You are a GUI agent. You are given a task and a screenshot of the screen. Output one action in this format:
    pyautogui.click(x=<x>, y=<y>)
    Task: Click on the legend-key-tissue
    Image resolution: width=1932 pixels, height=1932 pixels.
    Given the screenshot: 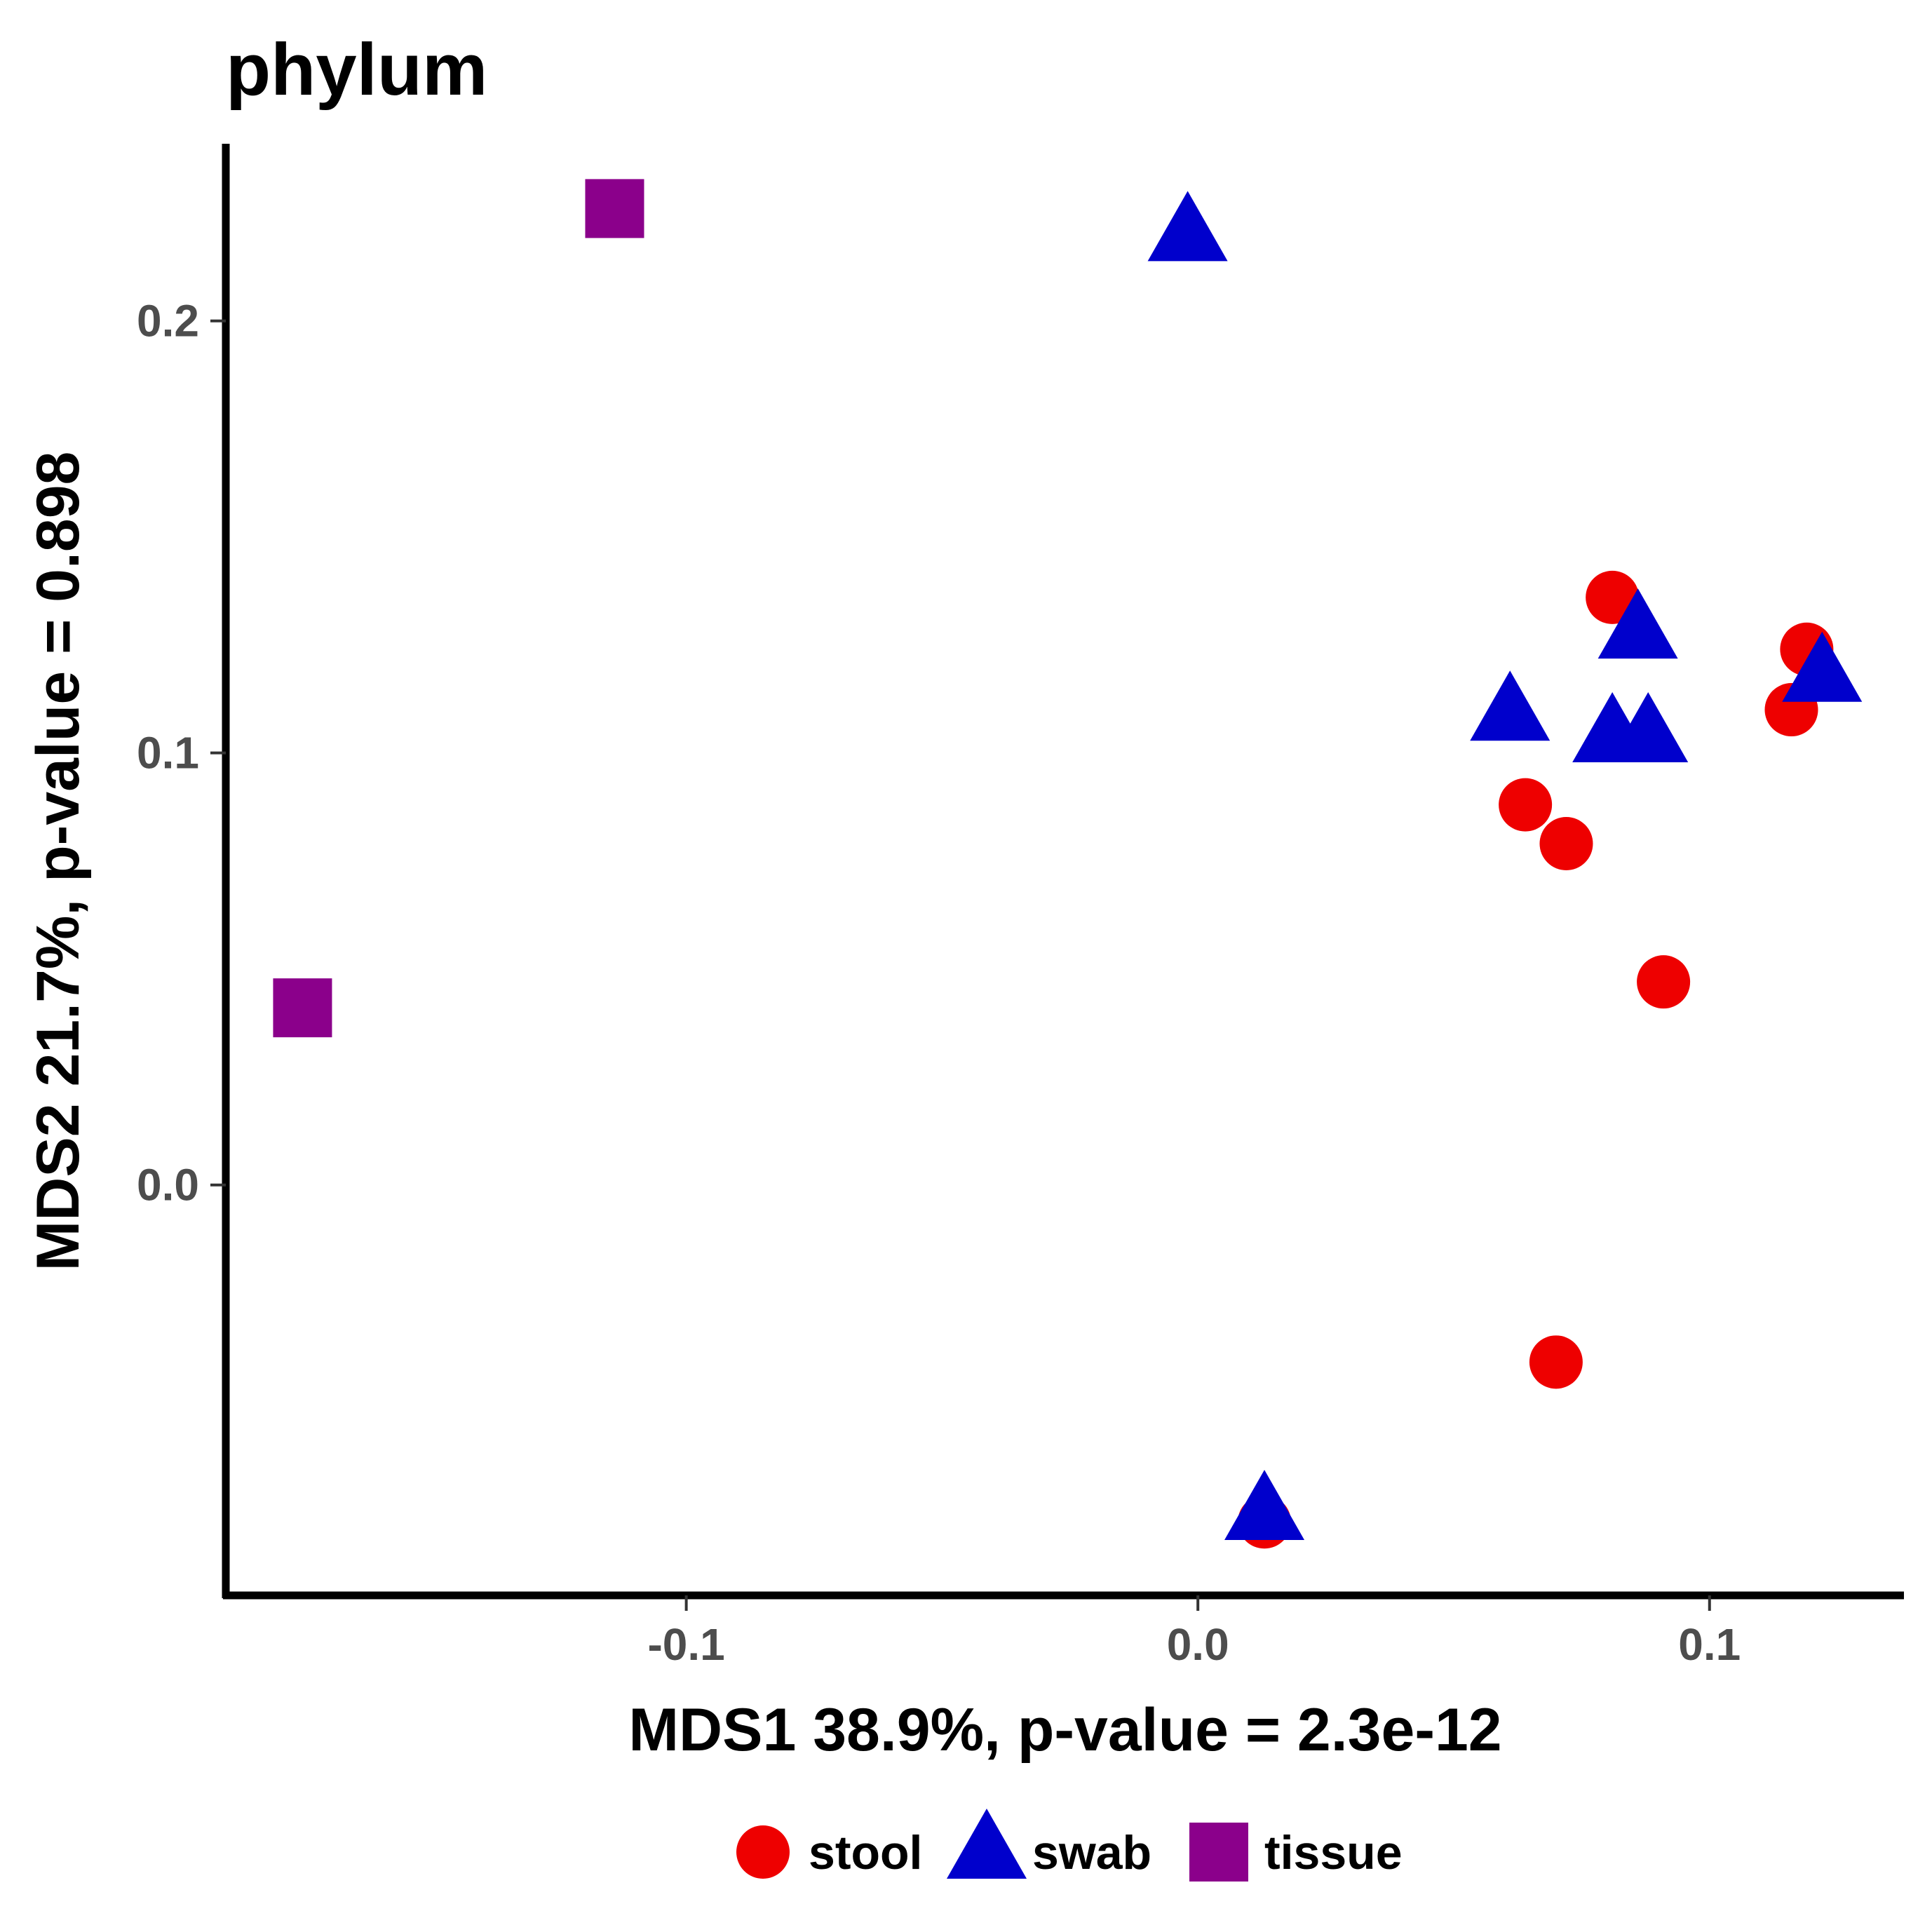 What is the action you would take?
    pyautogui.click(x=1218, y=1852)
    